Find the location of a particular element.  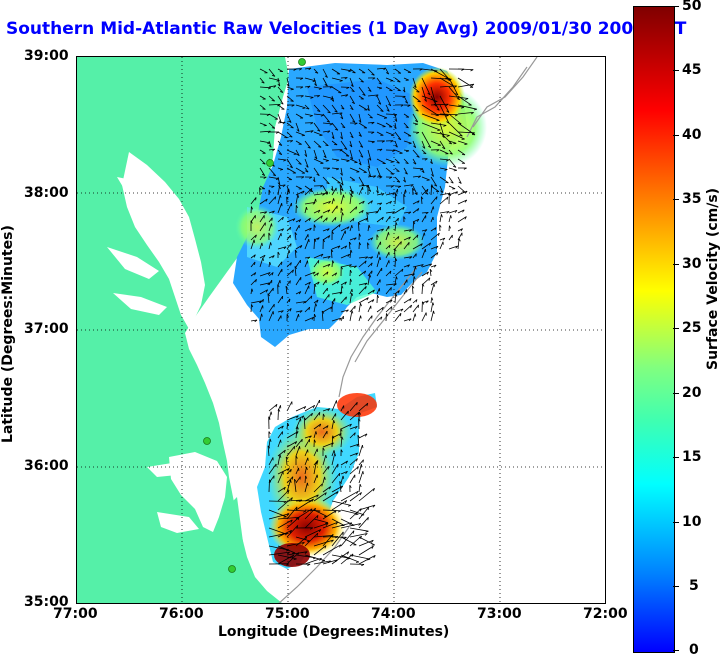

xtick-label: 77:00 is located at coordinates (75, 614).